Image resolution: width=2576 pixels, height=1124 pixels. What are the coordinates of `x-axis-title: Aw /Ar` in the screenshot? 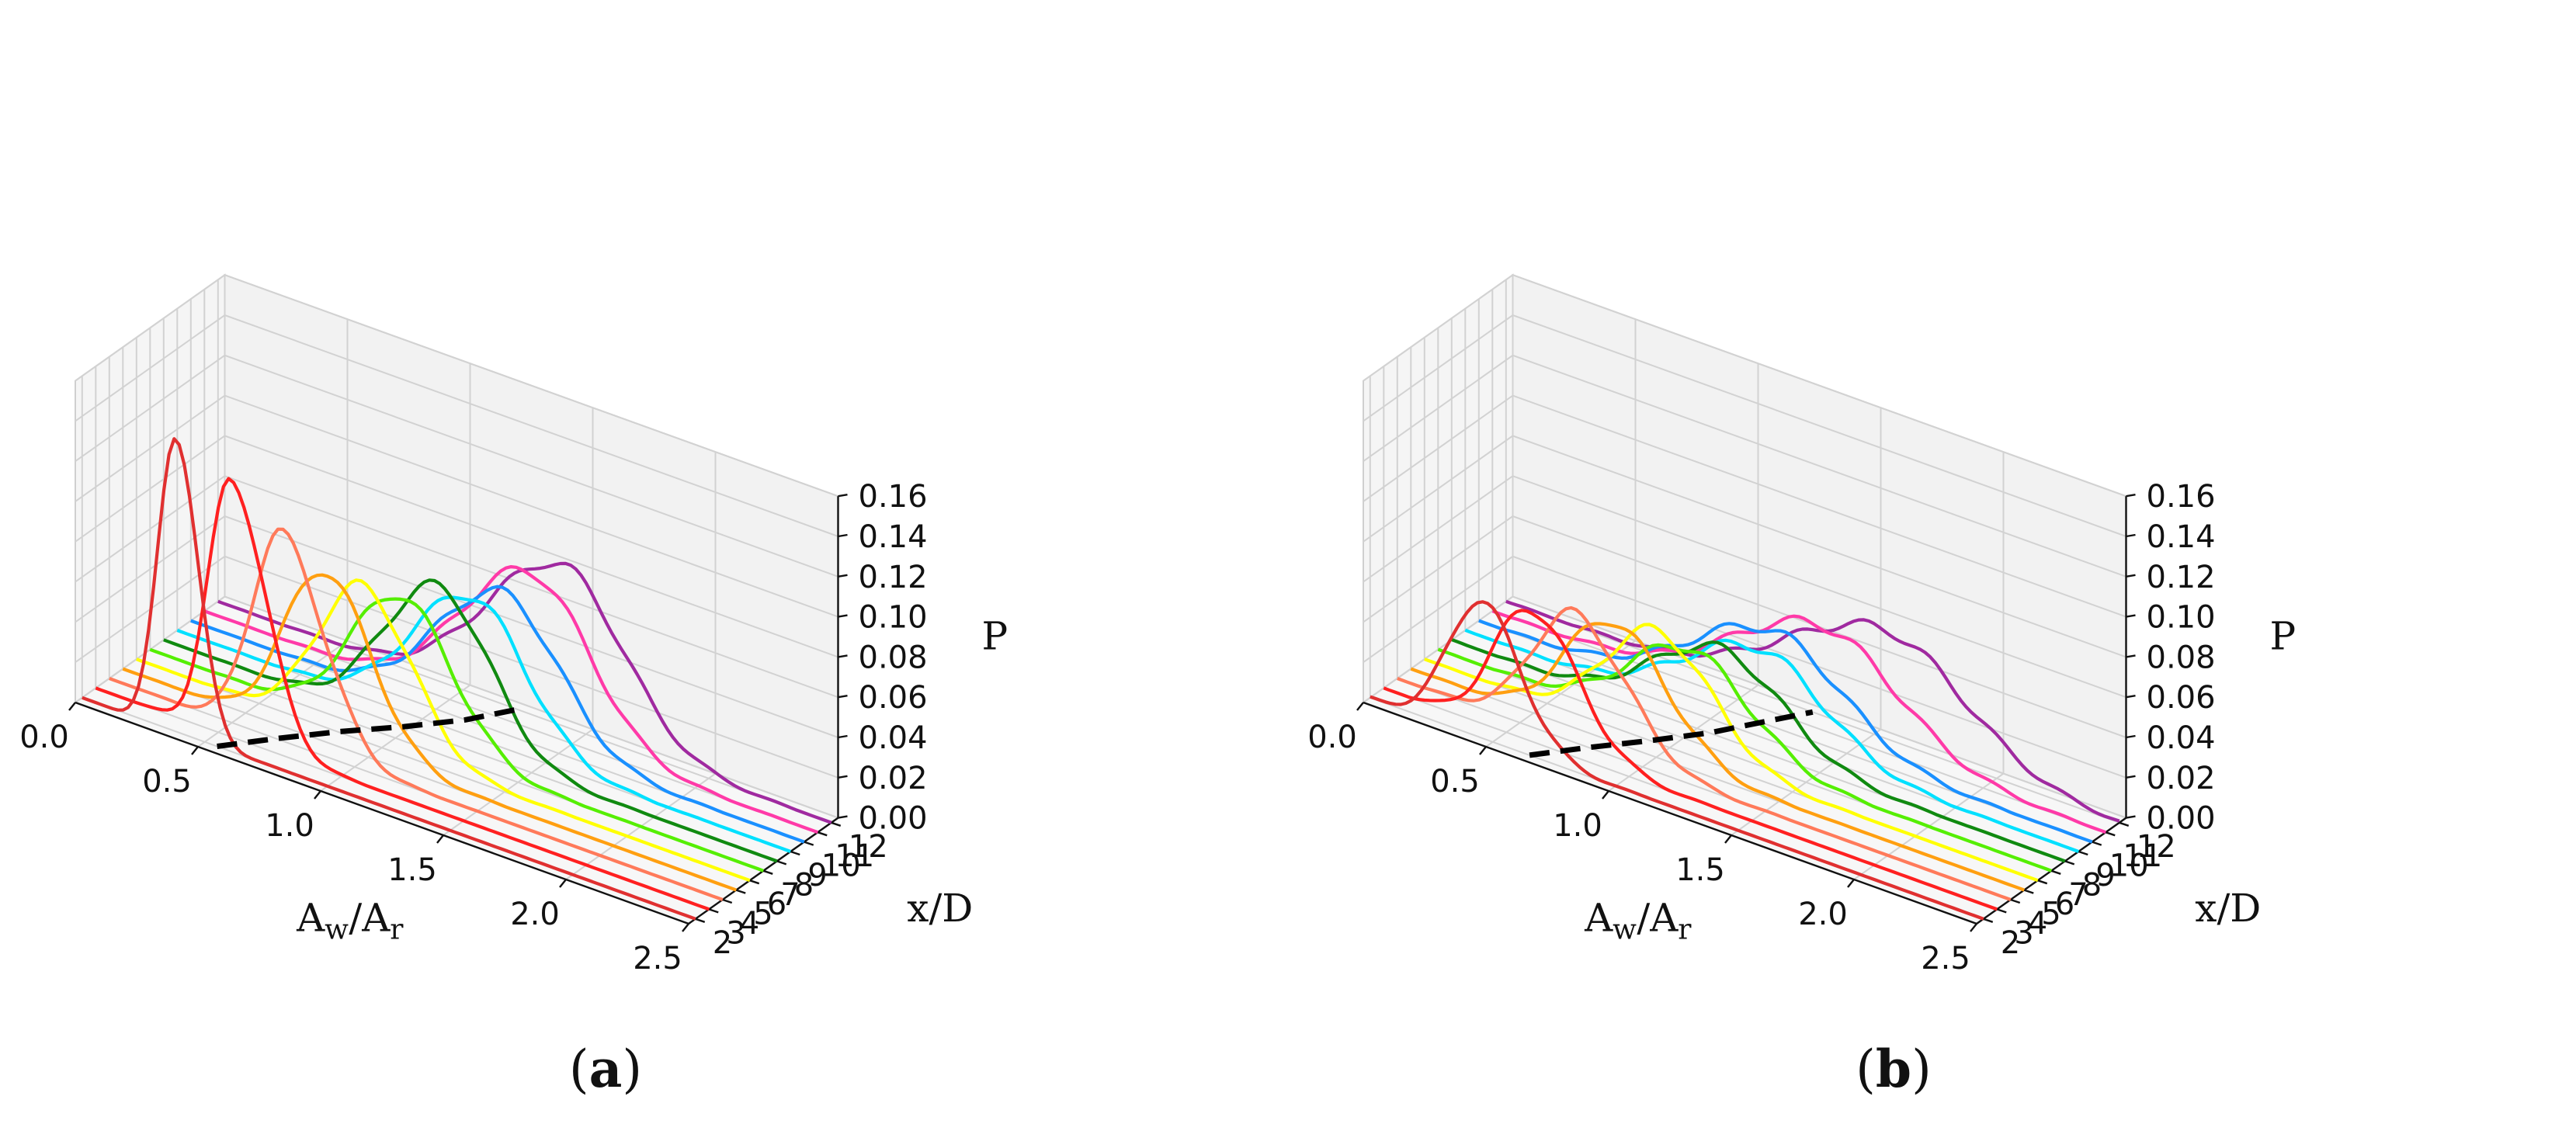 It's located at (1638, 921).